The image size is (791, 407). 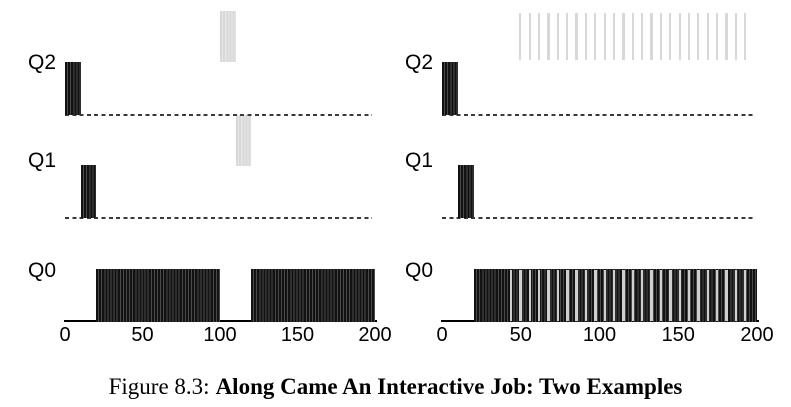 What do you see at coordinates (228, 36) in the screenshot?
I see `interactive-job-segment-q2` at bounding box center [228, 36].